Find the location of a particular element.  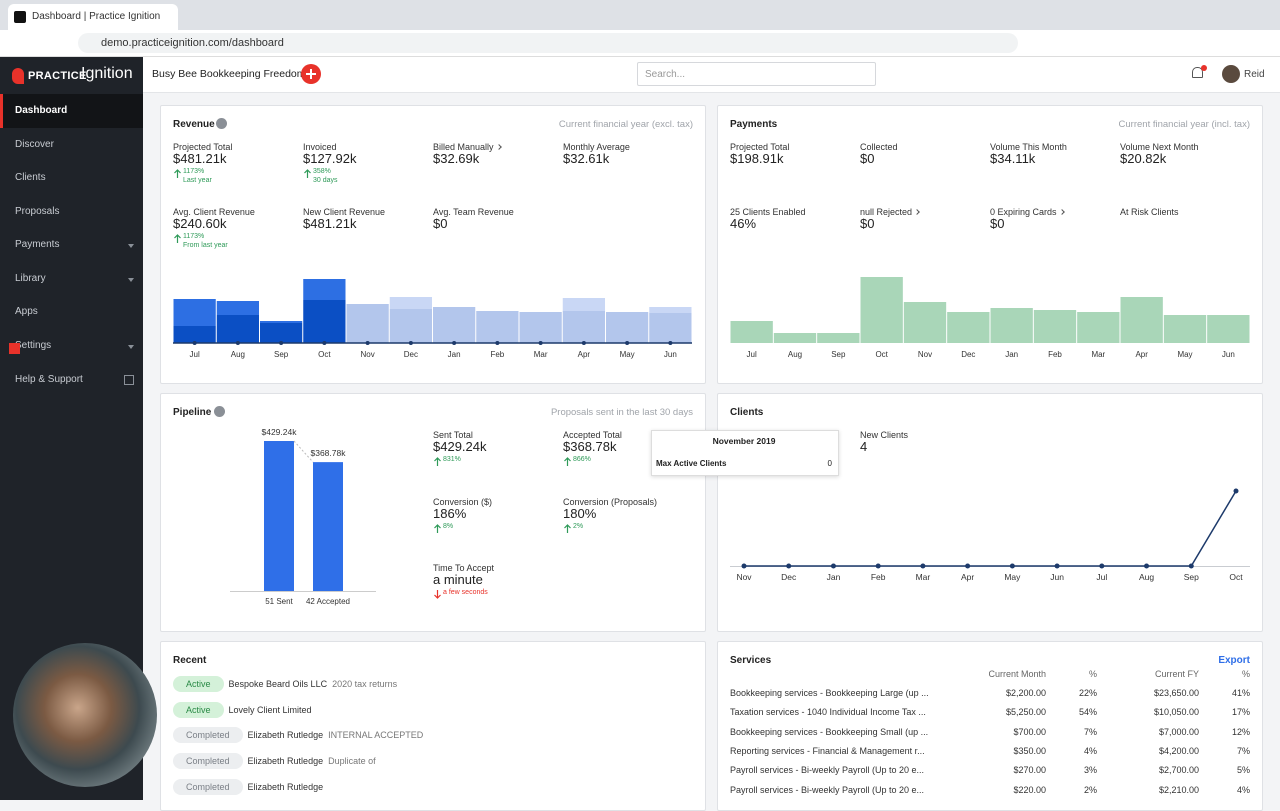

stat-value: 180% is located at coordinates (580, 513).